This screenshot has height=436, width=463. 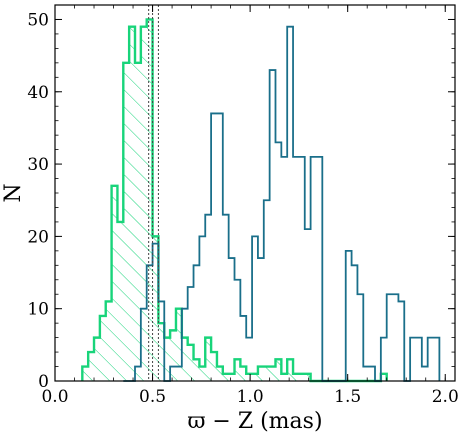 I want to click on y-tick-label: 20, so click(x=38, y=237).